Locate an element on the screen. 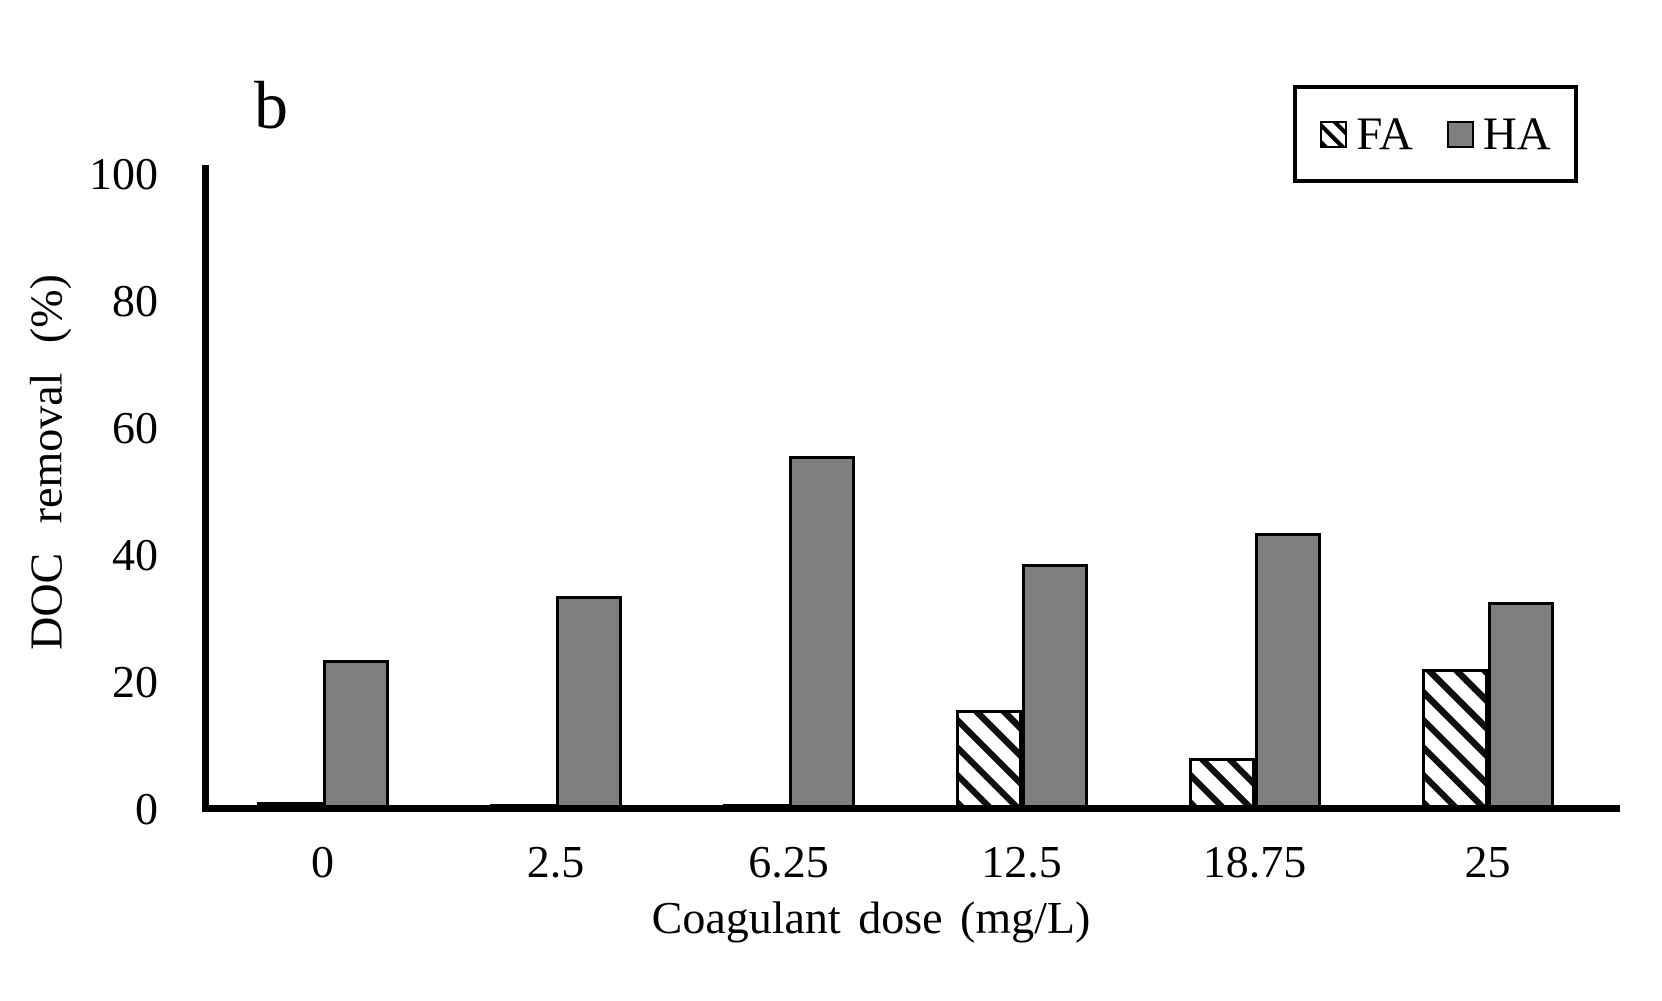 The height and width of the screenshot is (1001, 1662). x-tick-label: 12.5 is located at coordinates (1021, 861).